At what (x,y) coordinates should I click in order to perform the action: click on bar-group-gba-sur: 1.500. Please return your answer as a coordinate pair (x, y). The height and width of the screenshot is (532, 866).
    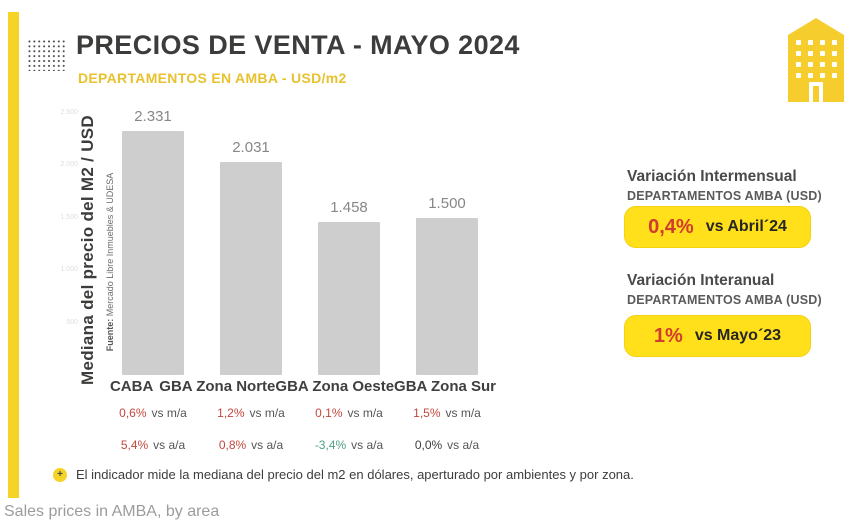
    Looking at the image, I should click on (447, 232).